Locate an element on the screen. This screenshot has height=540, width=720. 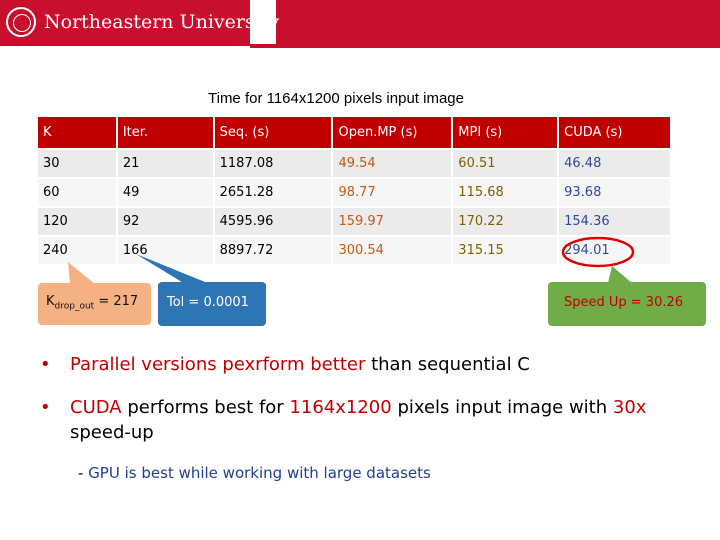
cell-mpi: 115.68 is located at coordinates (506, 193).